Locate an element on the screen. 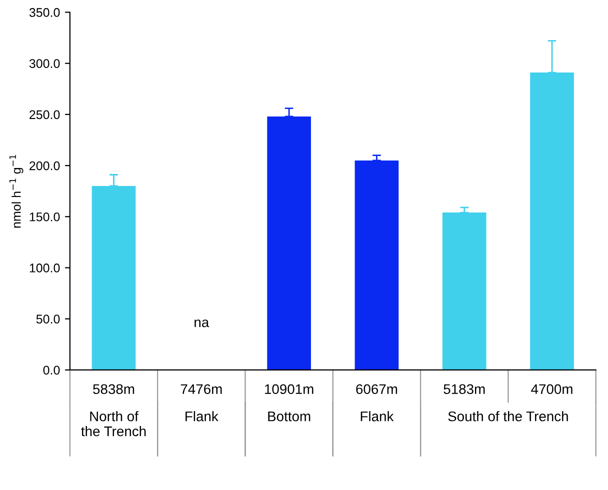 The height and width of the screenshot is (490, 608). y-tick-label: 50.0 is located at coordinates (48, 319).